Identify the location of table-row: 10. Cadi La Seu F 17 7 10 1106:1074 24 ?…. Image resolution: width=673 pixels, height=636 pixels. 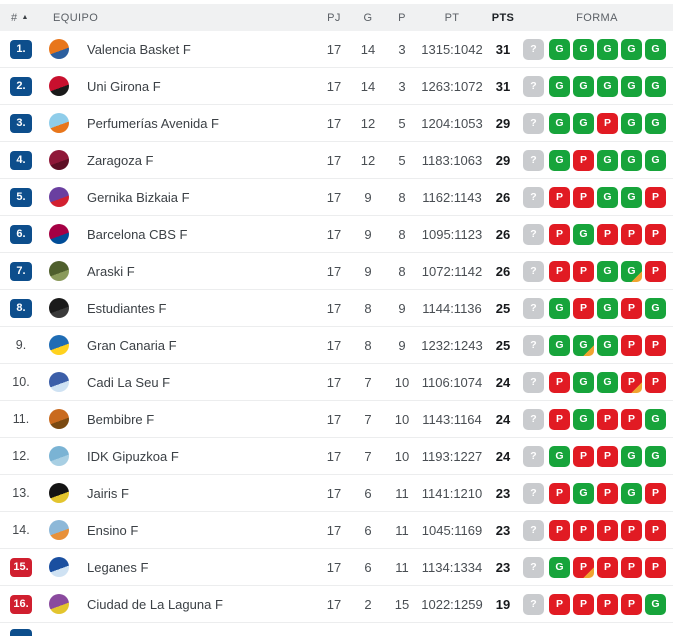
(336, 382).